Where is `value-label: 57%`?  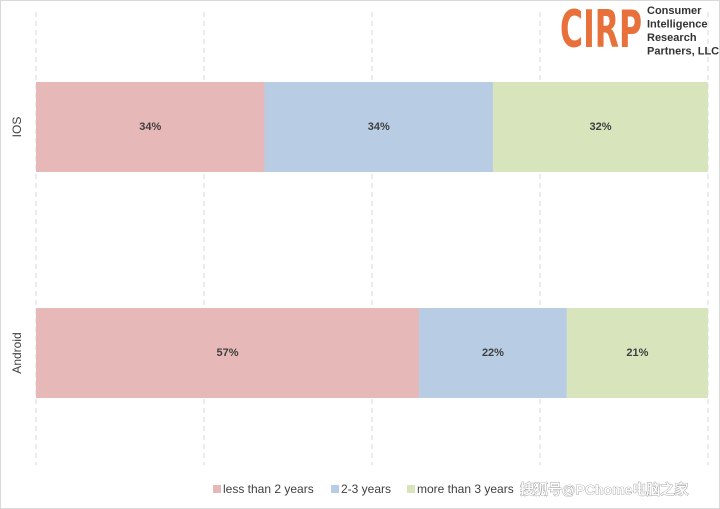 value-label: 57% is located at coordinates (228, 353).